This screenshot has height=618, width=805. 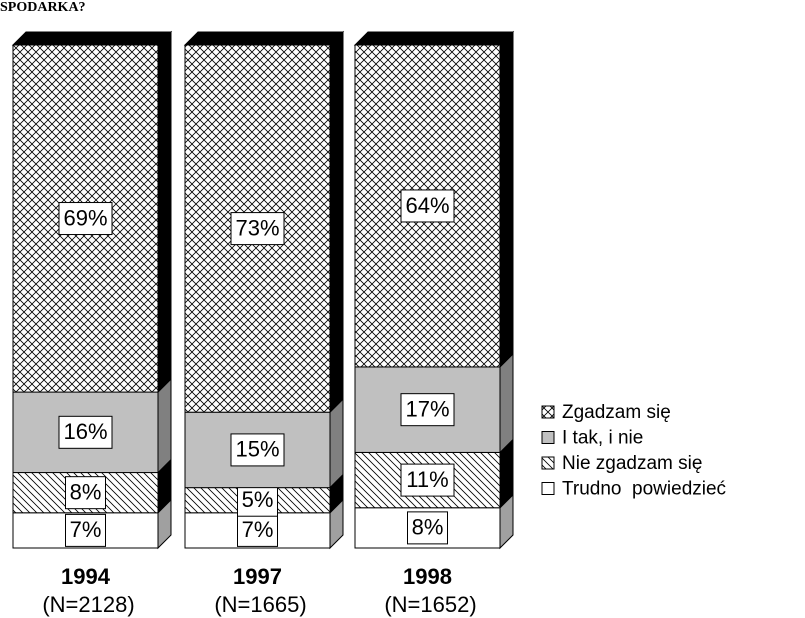 I want to click on x-tick-sublabel: (N=2128), so click(x=88, y=604).